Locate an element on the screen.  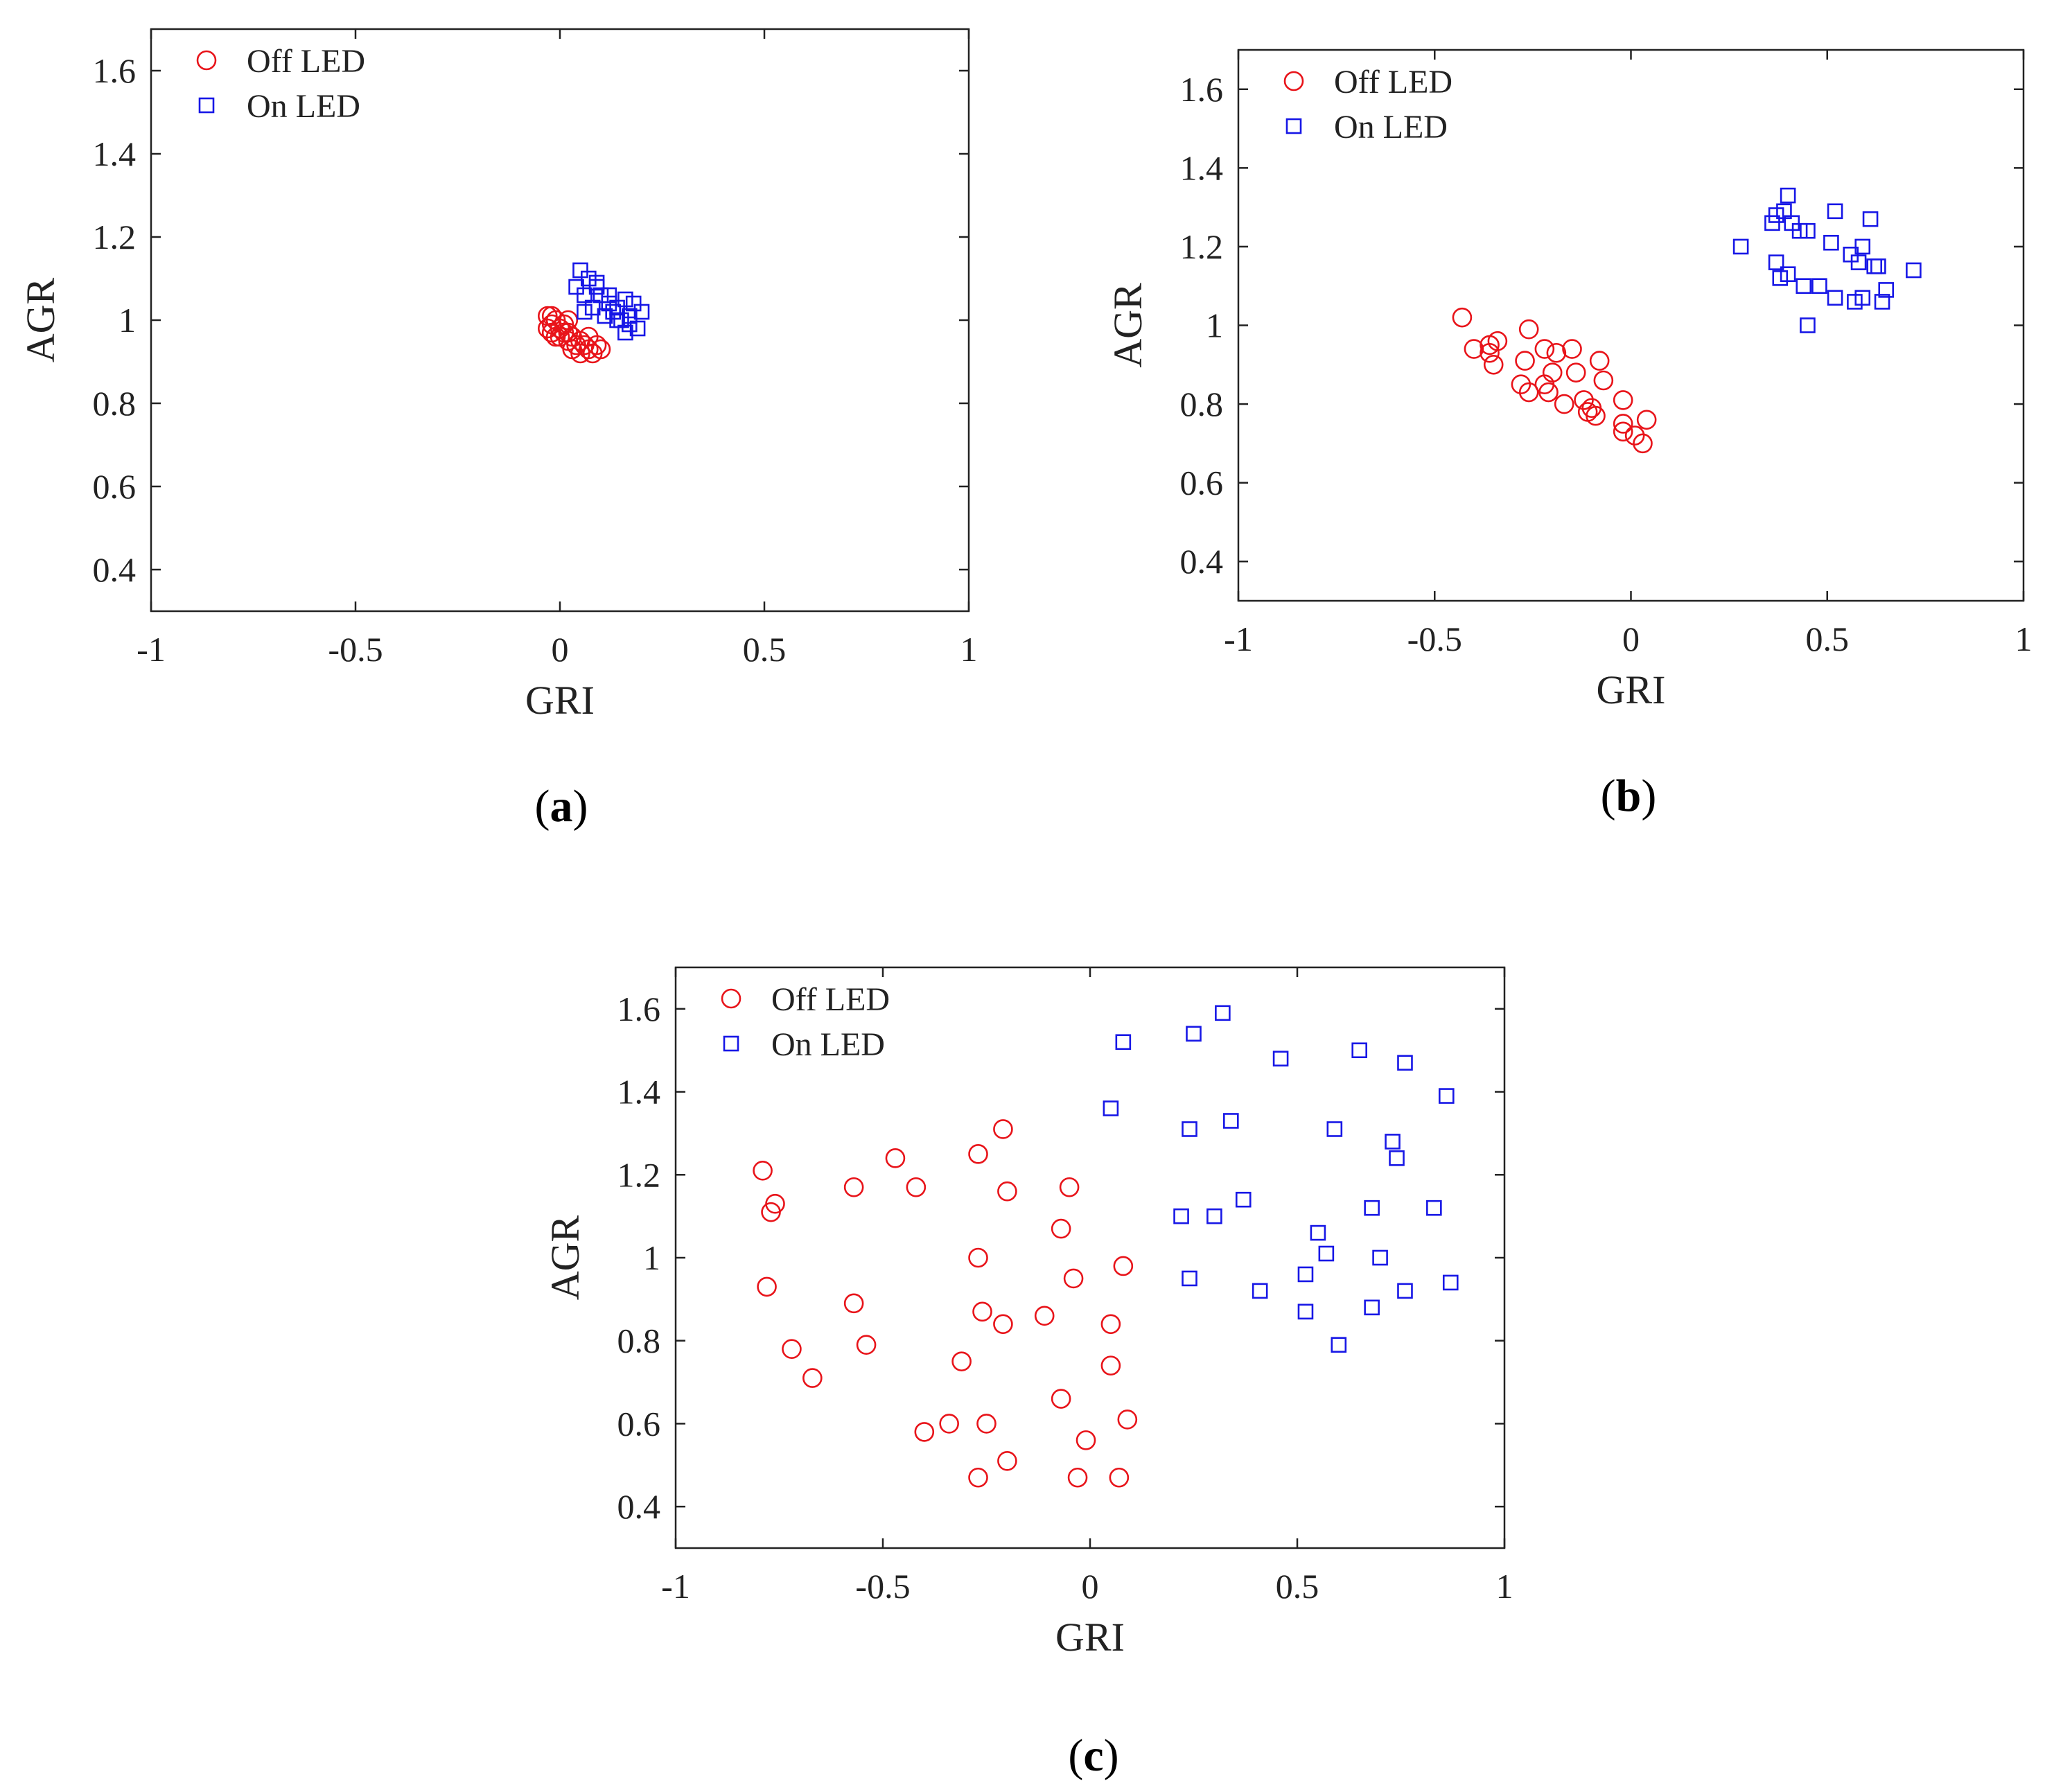
panel-c-ytick-label: 0.4 is located at coordinates (639, 1506).